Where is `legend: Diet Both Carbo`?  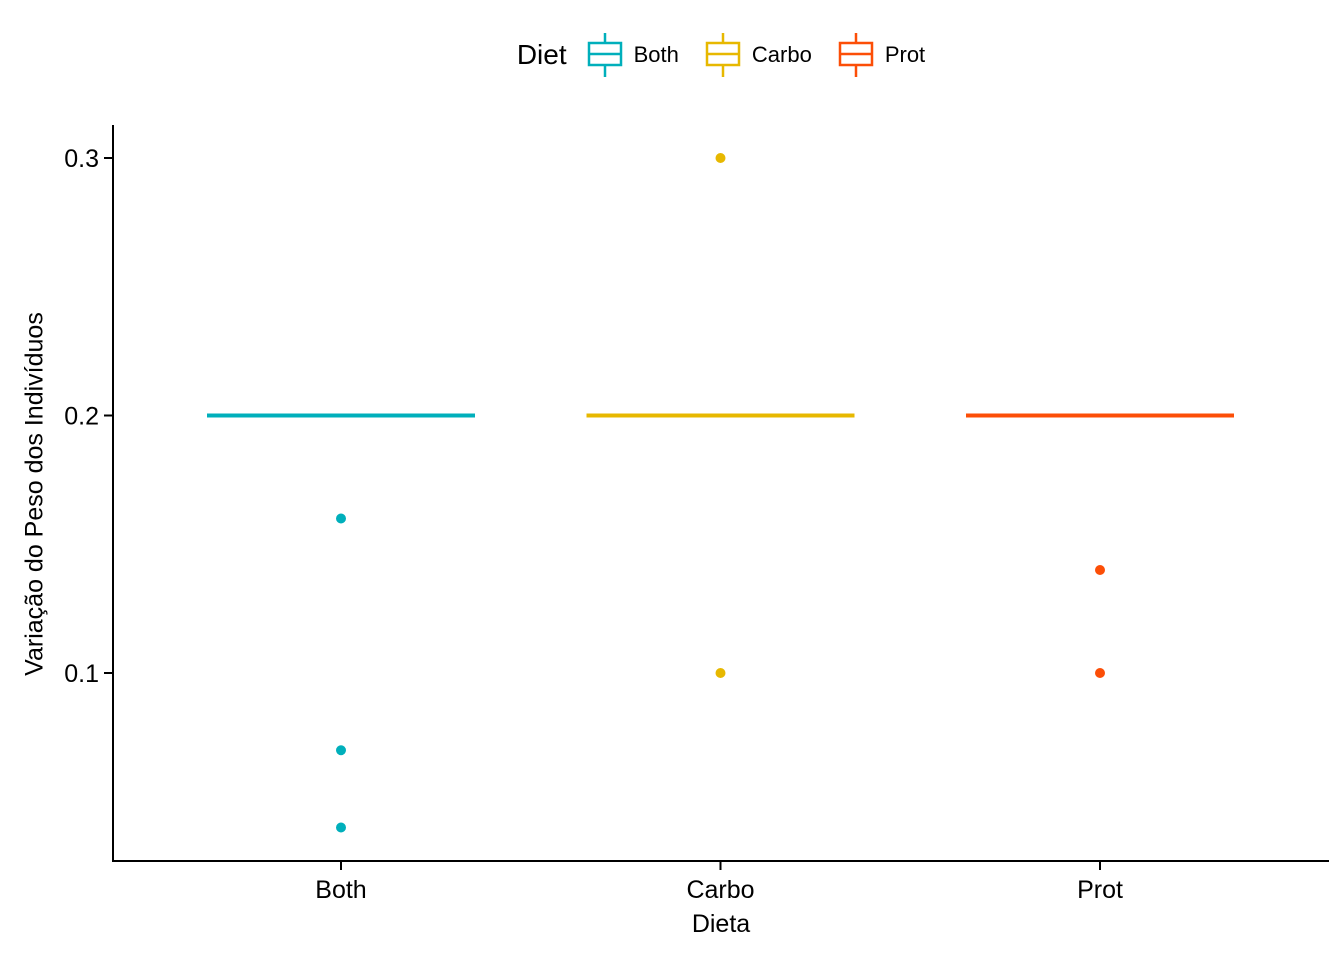 legend: Diet Both Carbo is located at coordinates (721, 55).